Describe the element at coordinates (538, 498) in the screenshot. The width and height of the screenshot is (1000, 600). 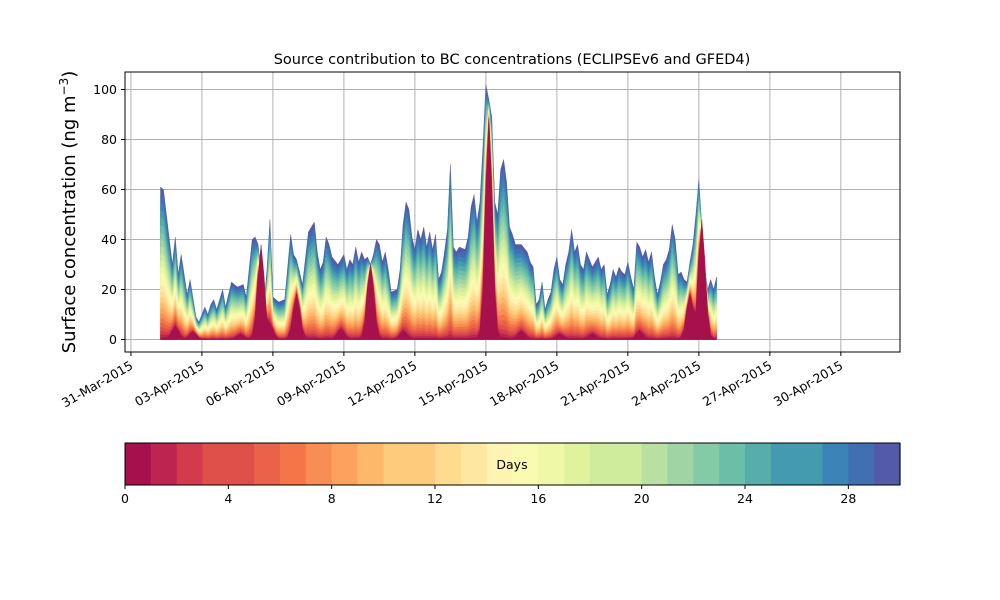
I see `colorbar-tick-label: 16` at that location.